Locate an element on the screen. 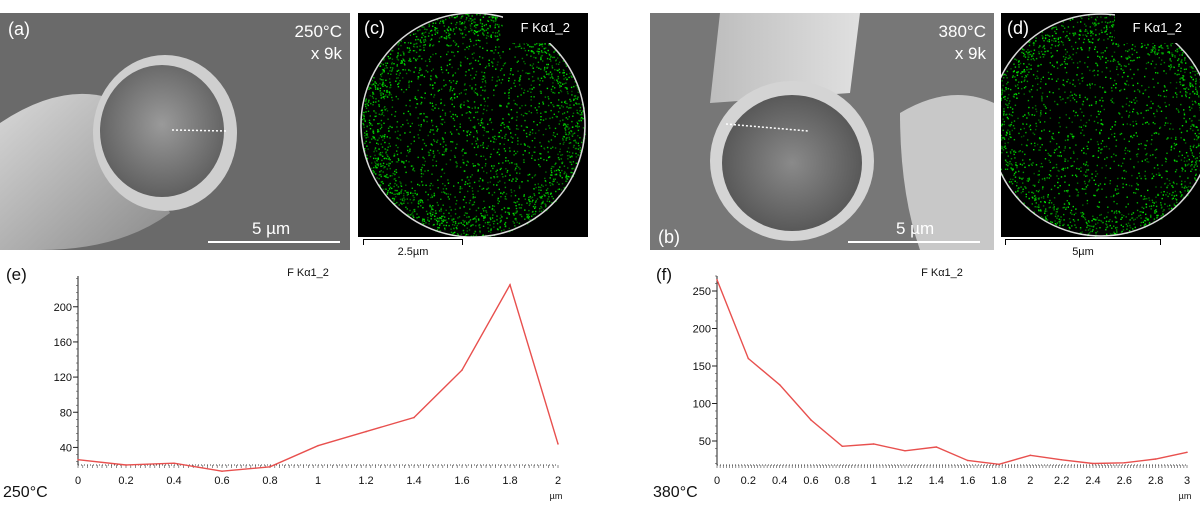  map-speckle is located at coordinates (1100, 126).